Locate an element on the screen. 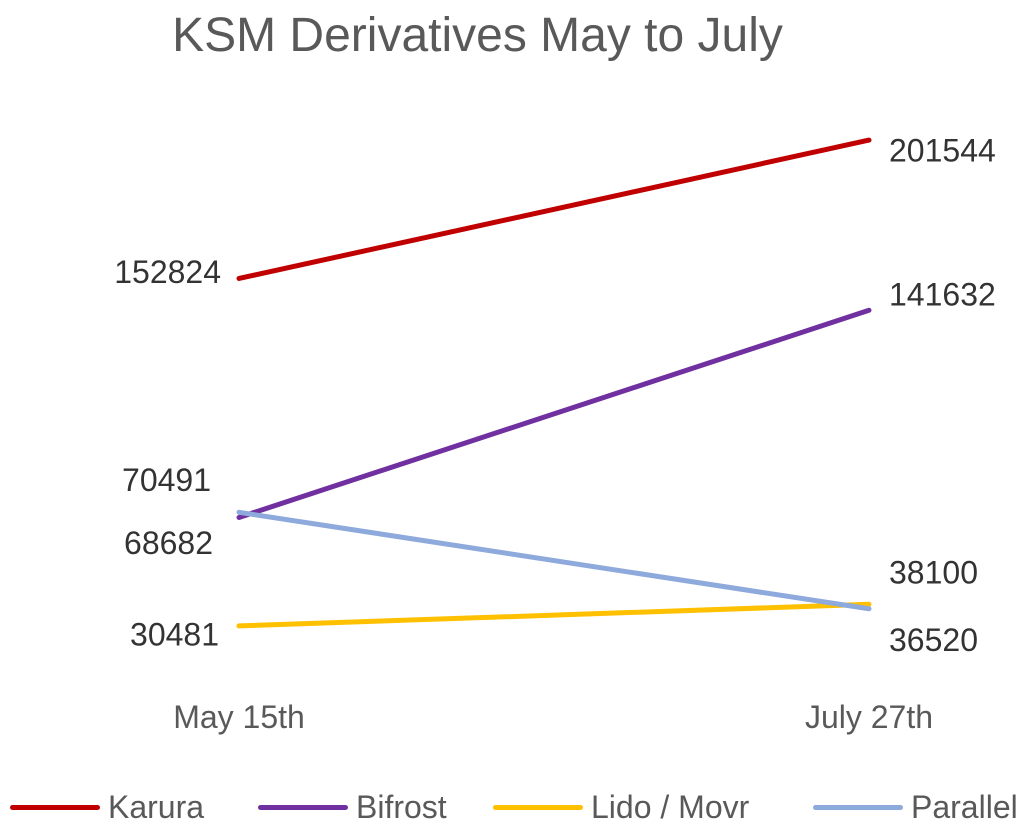  legend-label-2: Lido / Movr is located at coordinates (670, 806).